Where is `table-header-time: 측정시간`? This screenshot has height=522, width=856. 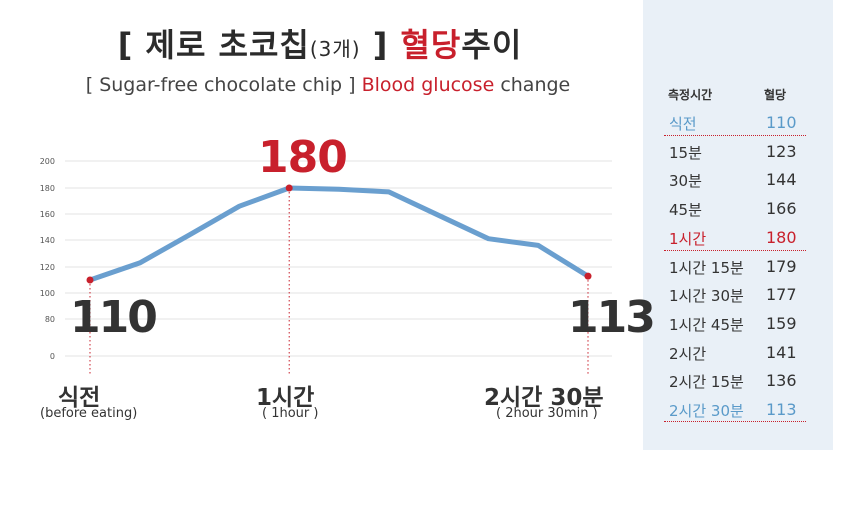
table-header-time: 측정시간 is located at coordinates (690, 95).